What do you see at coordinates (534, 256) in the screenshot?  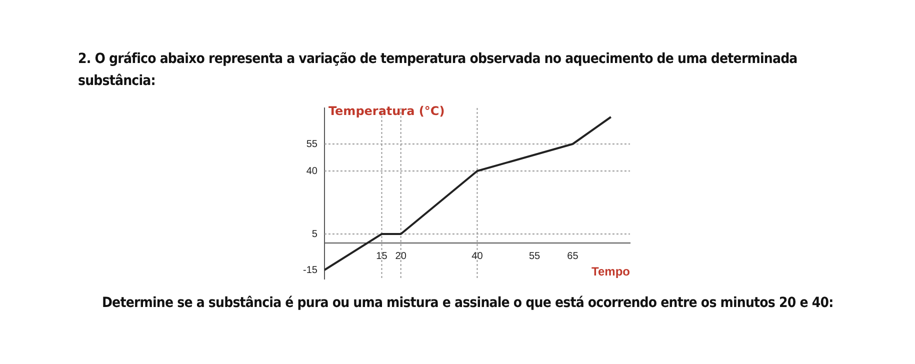 I see `x-tick-label: 55` at bounding box center [534, 256].